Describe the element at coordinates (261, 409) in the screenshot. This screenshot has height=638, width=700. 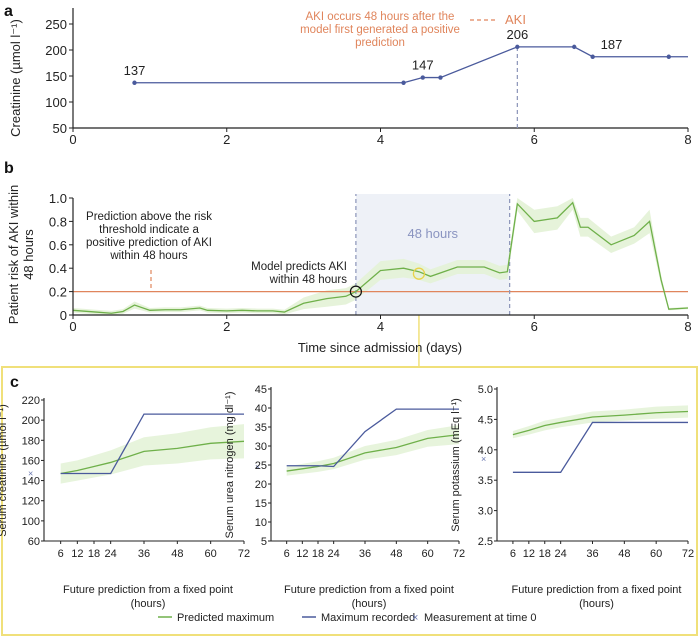
I see `y-tick-label: 40` at that location.